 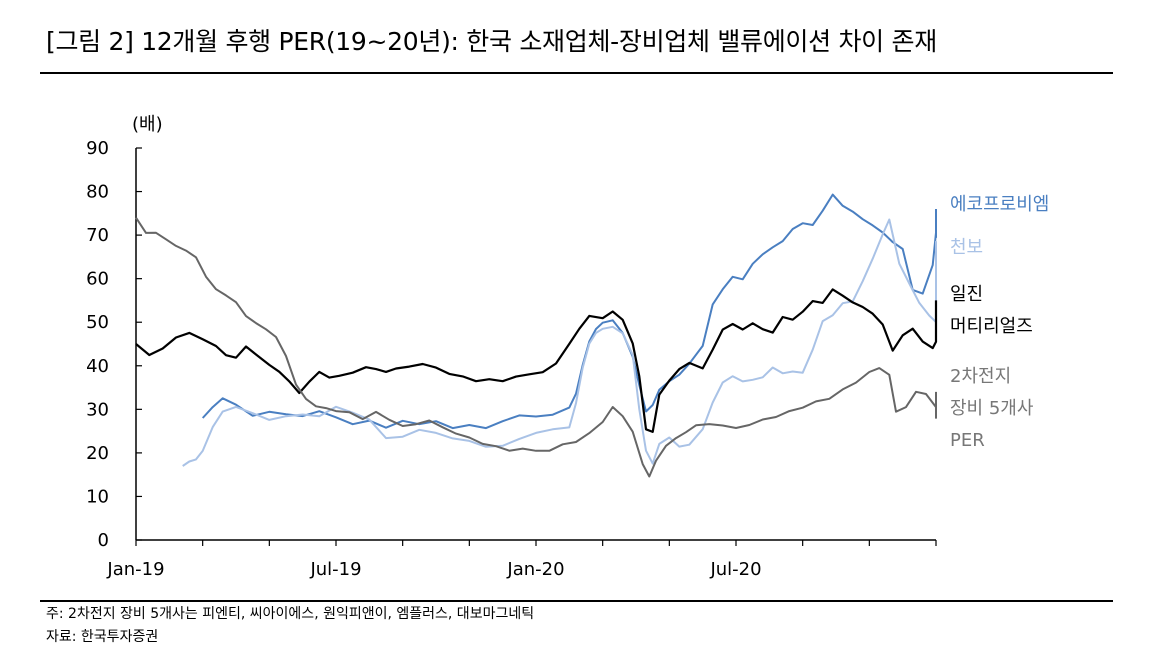 What do you see at coordinates (103, 540) in the screenshot?
I see `y-tick-label: 0` at bounding box center [103, 540].